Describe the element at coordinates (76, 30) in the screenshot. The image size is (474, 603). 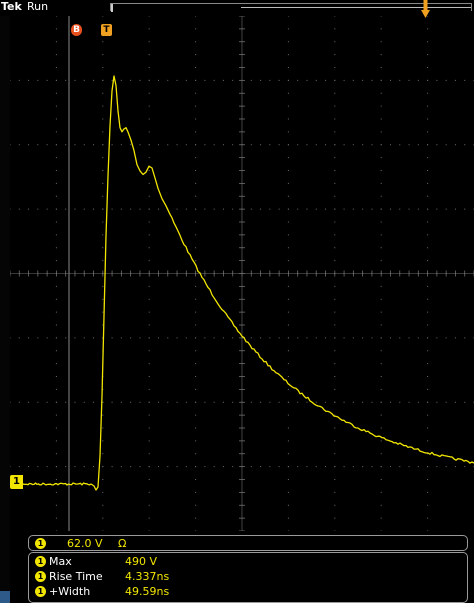
I see `bus-marker: B` at that location.